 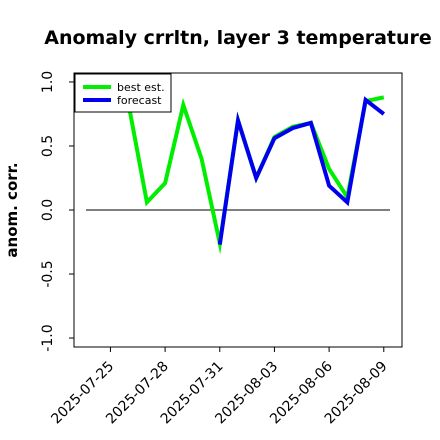 I want to click on chart-title: Anomaly crrltn, layer 3 temperature, so click(x=238, y=38).